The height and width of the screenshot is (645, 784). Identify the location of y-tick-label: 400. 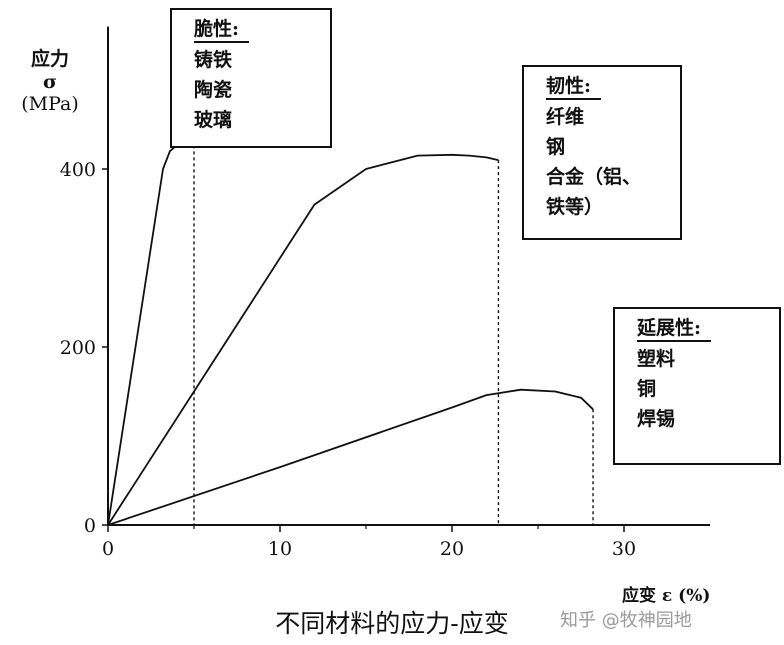
(78, 170).